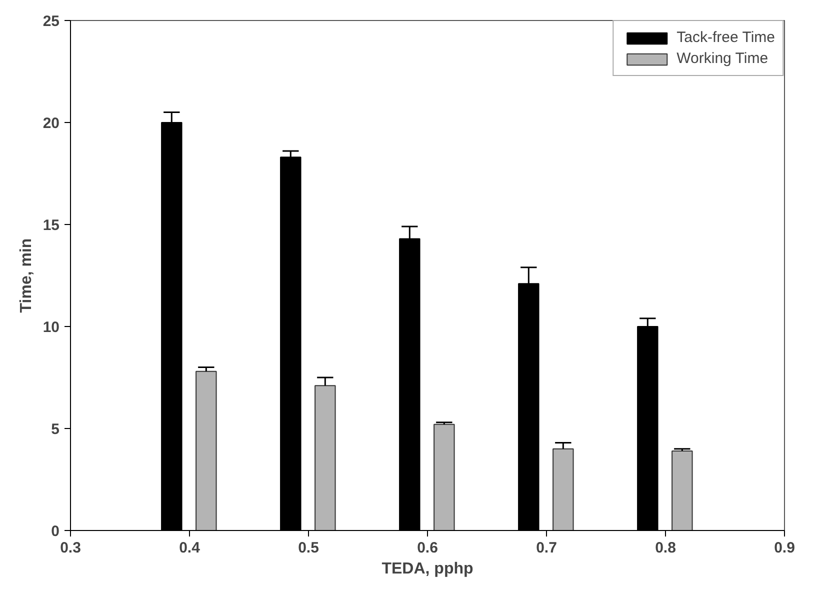 This screenshot has width=824, height=590. What do you see at coordinates (427, 548) in the screenshot?
I see `x-tick-label: 0.6` at bounding box center [427, 548].